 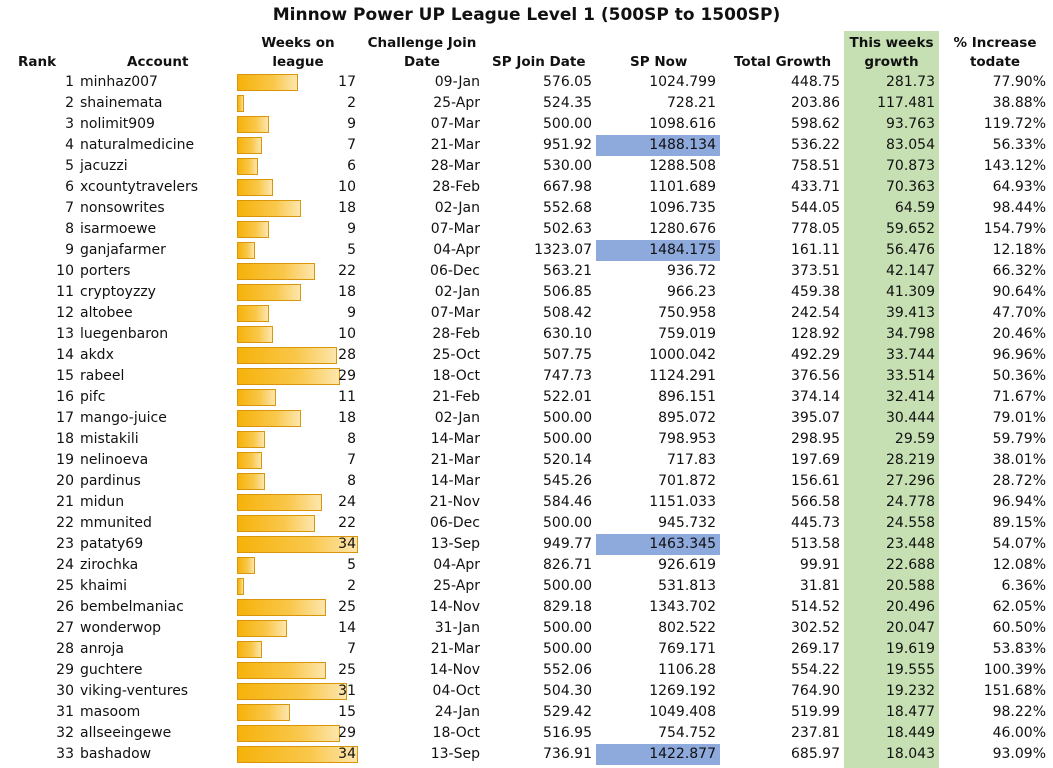 What do you see at coordinates (65, 586) in the screenshot?
I see `rank-cell: 25` at bounding box center [65, 586].